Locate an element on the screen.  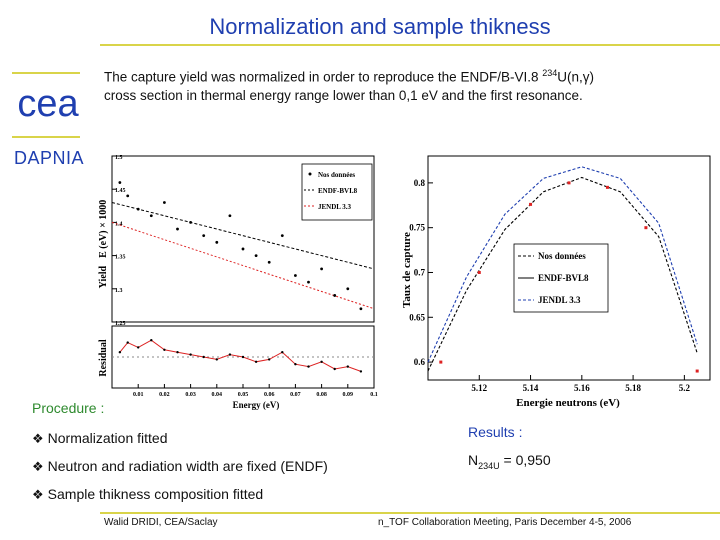
energy-xtick-label: 0.07 is located at coordinates (295, 395).